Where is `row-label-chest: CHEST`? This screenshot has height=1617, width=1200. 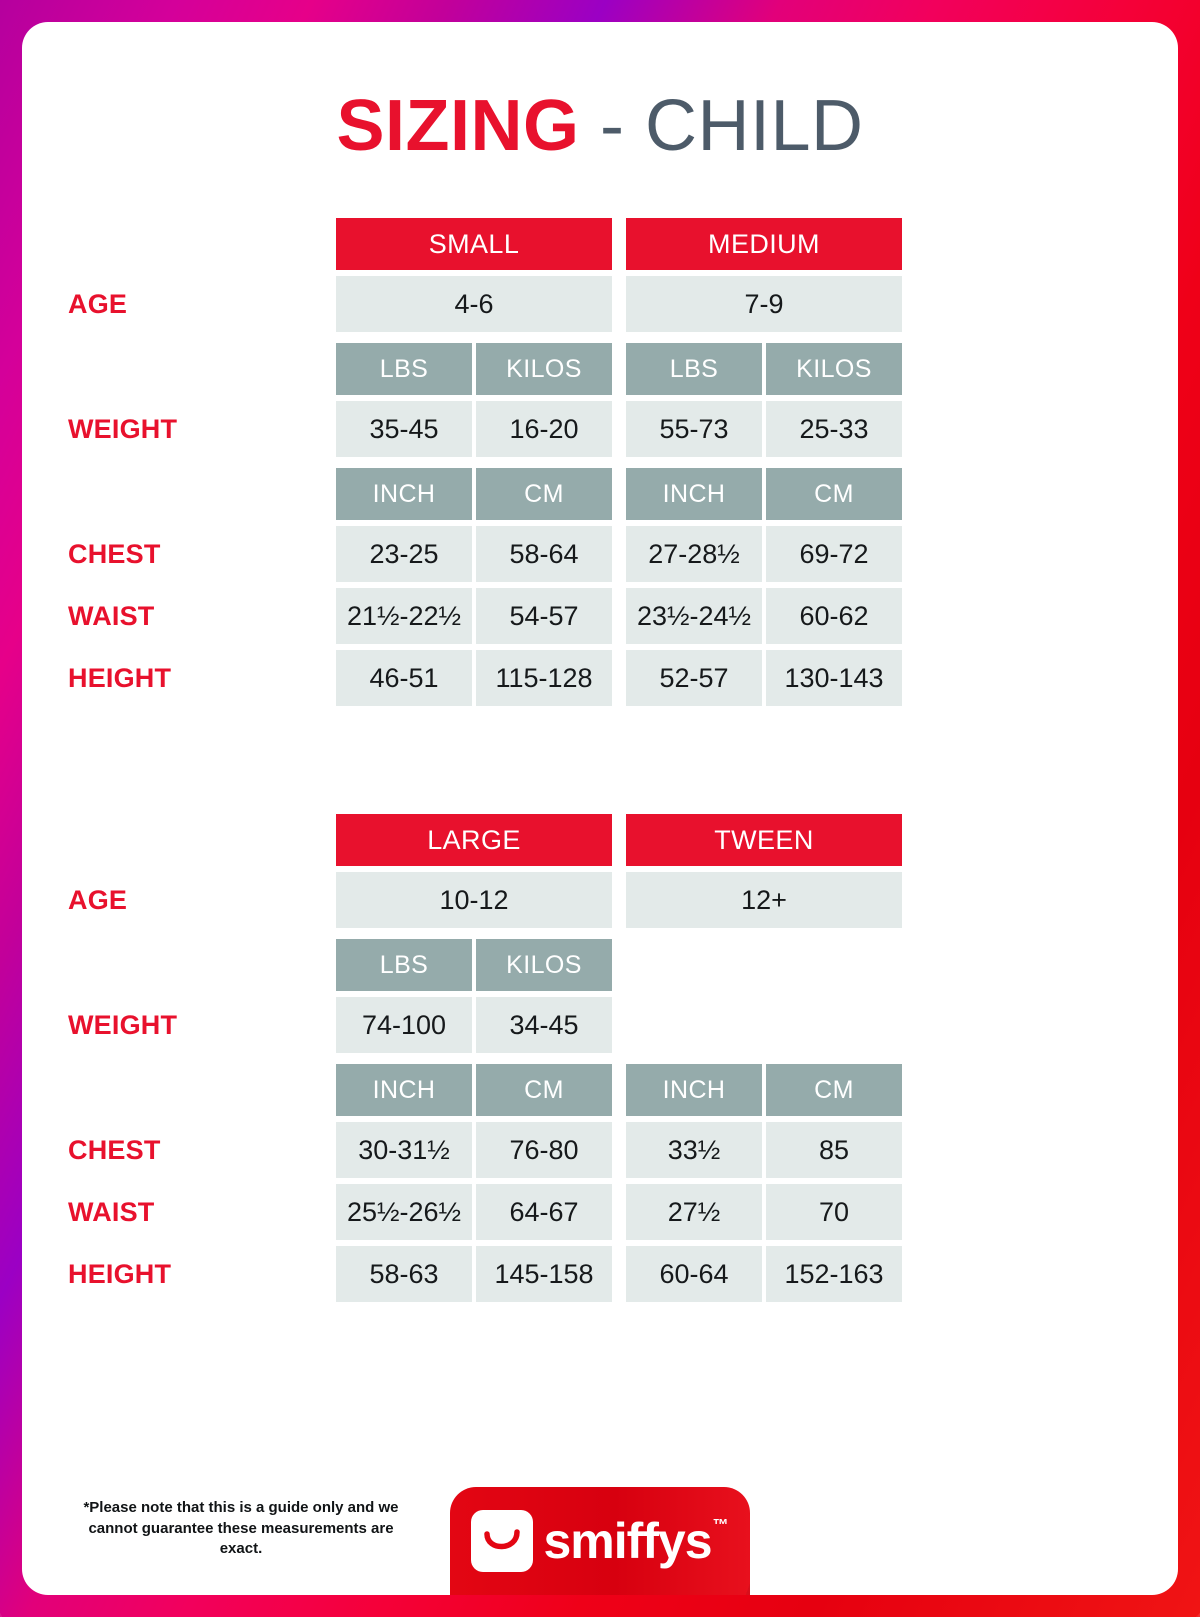
row-label-chest: CHEST is located at coordinates (114, 1149).